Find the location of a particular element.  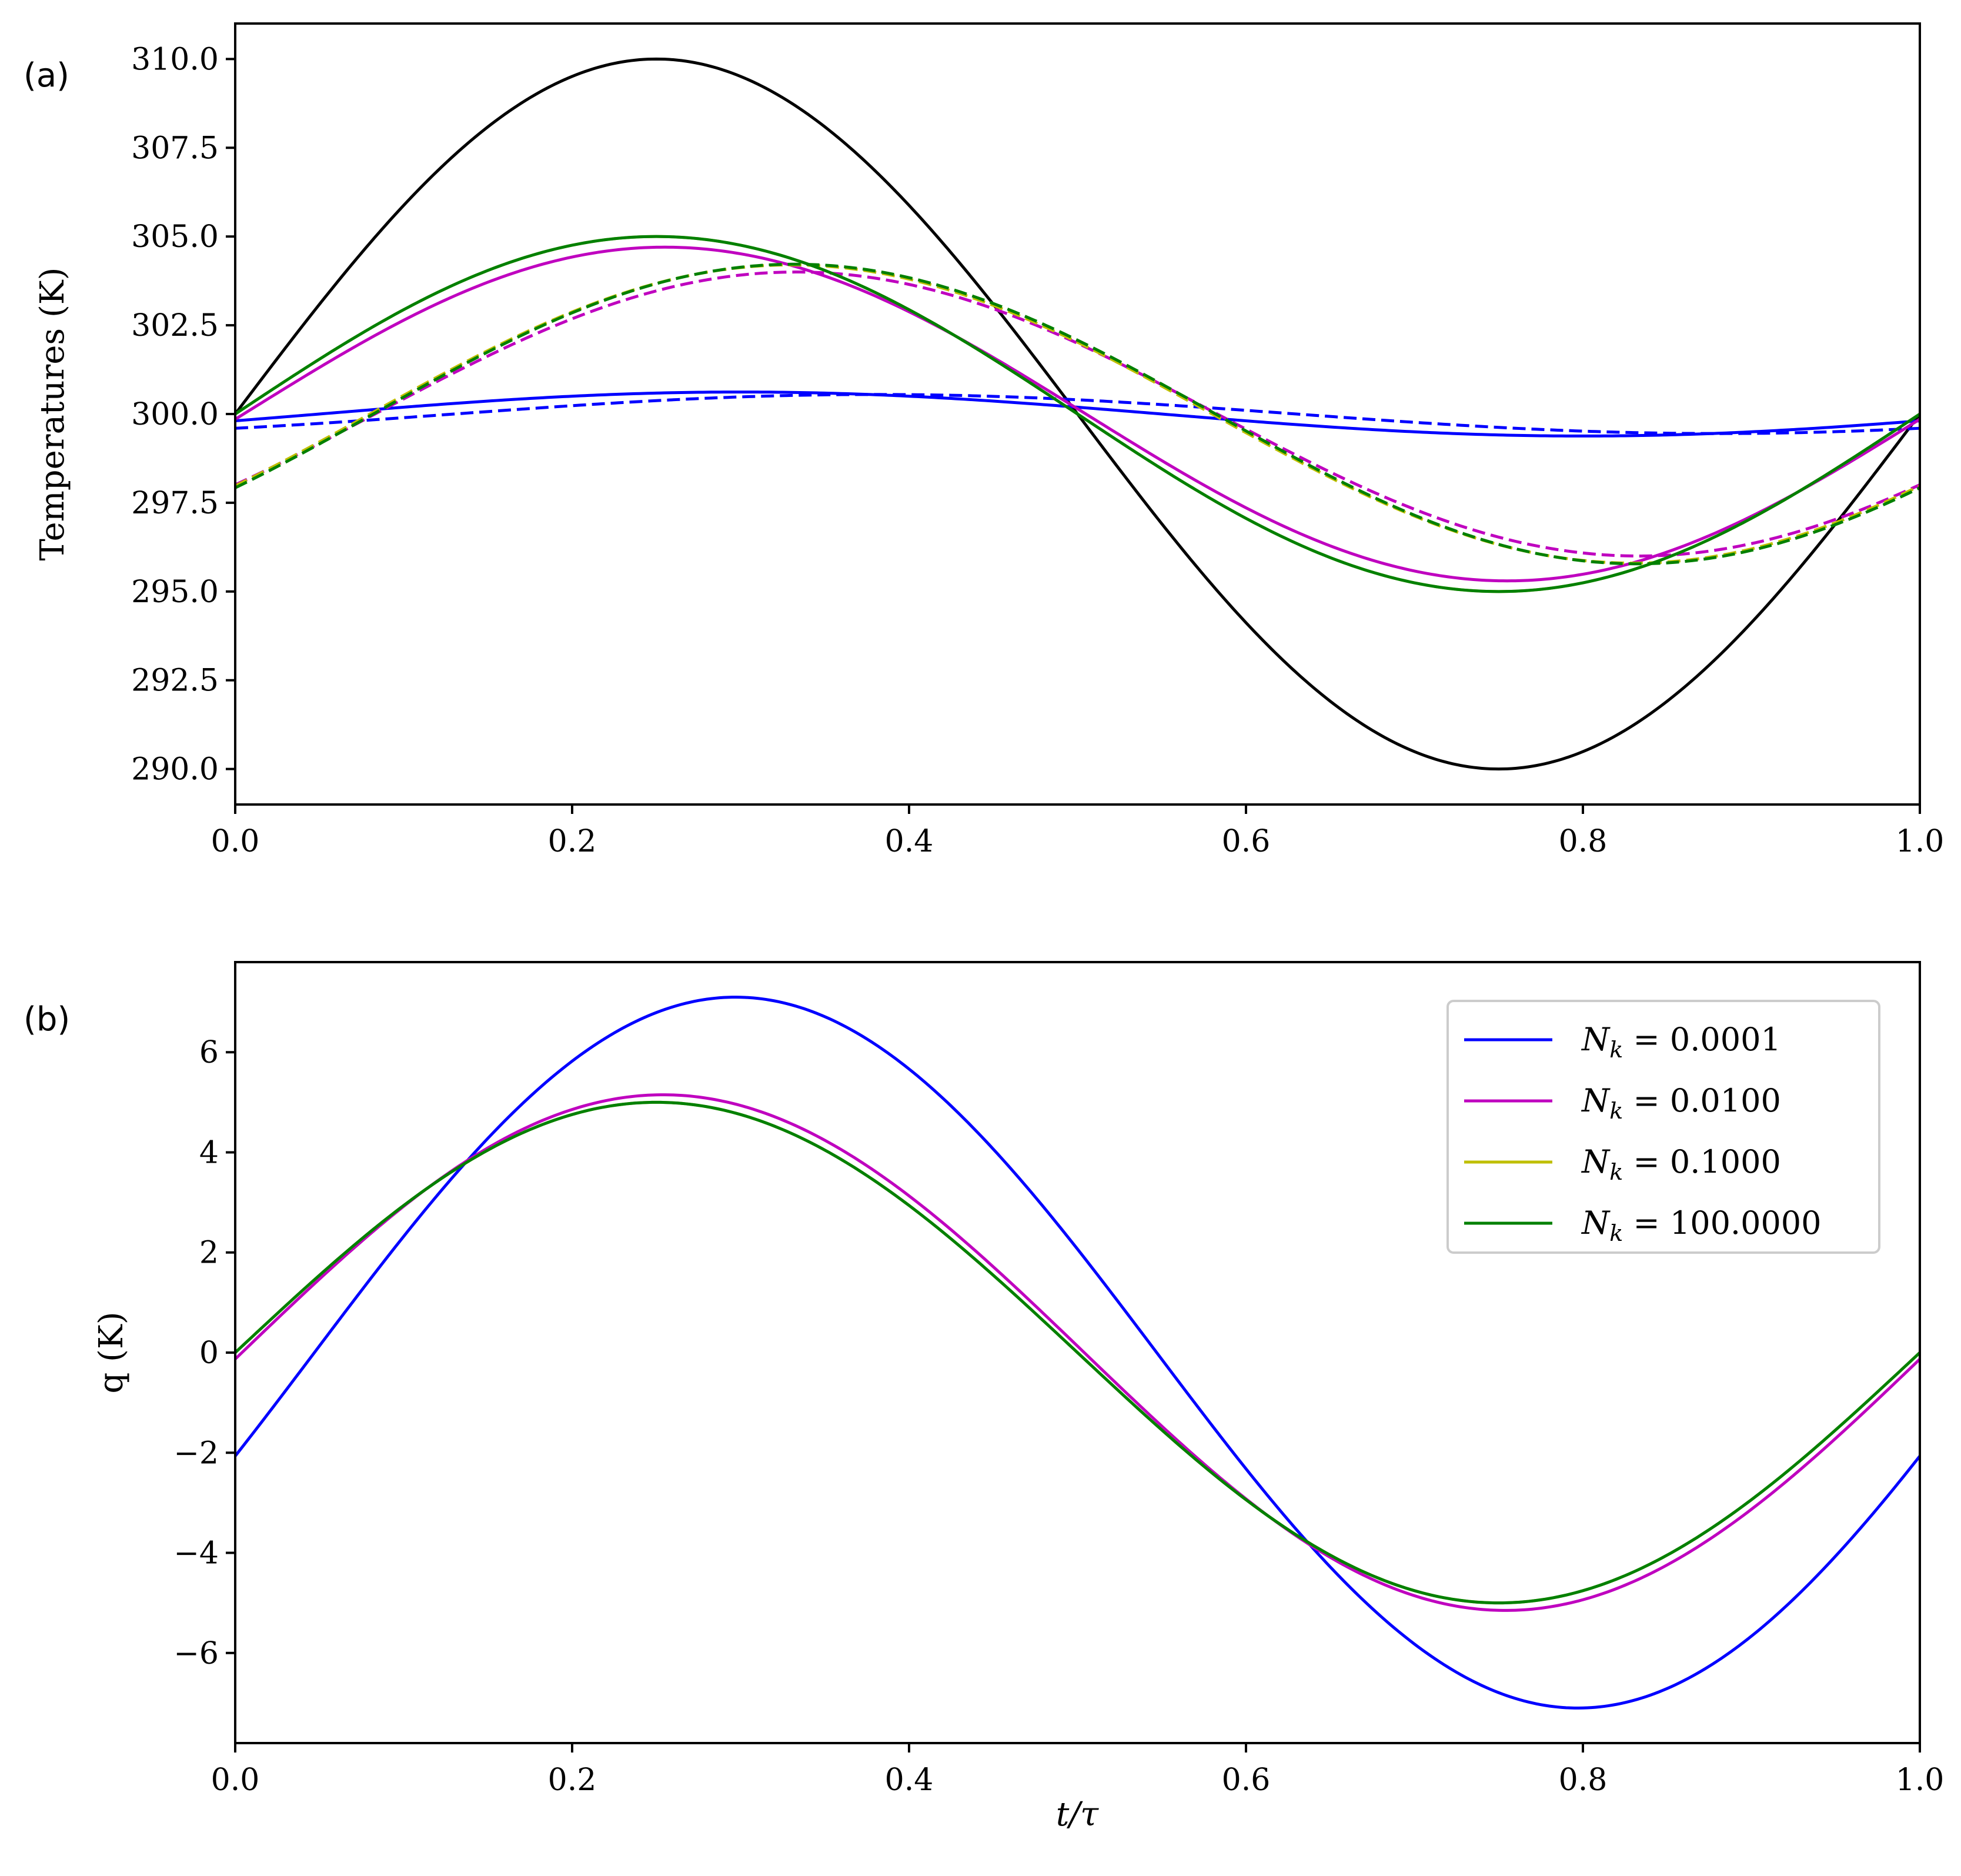

panel-b-x-label: t/τ is located at coordinates (1077, 1814).